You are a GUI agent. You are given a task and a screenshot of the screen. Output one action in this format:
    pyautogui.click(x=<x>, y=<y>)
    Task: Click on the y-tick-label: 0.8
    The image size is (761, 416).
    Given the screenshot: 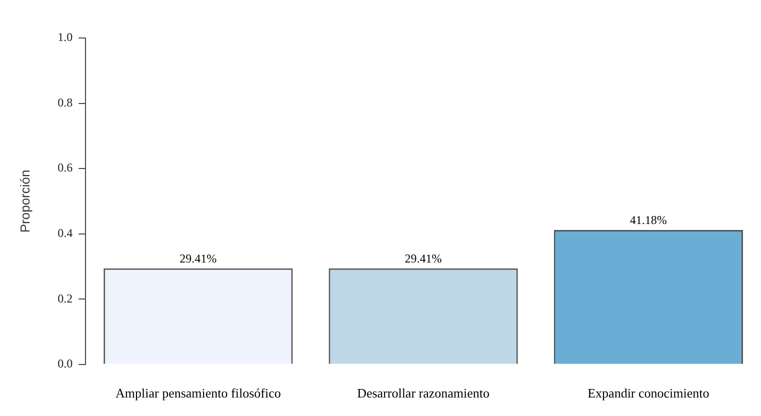 What is the action you would take?
    pyautogui.click(x=65, y=102)
    